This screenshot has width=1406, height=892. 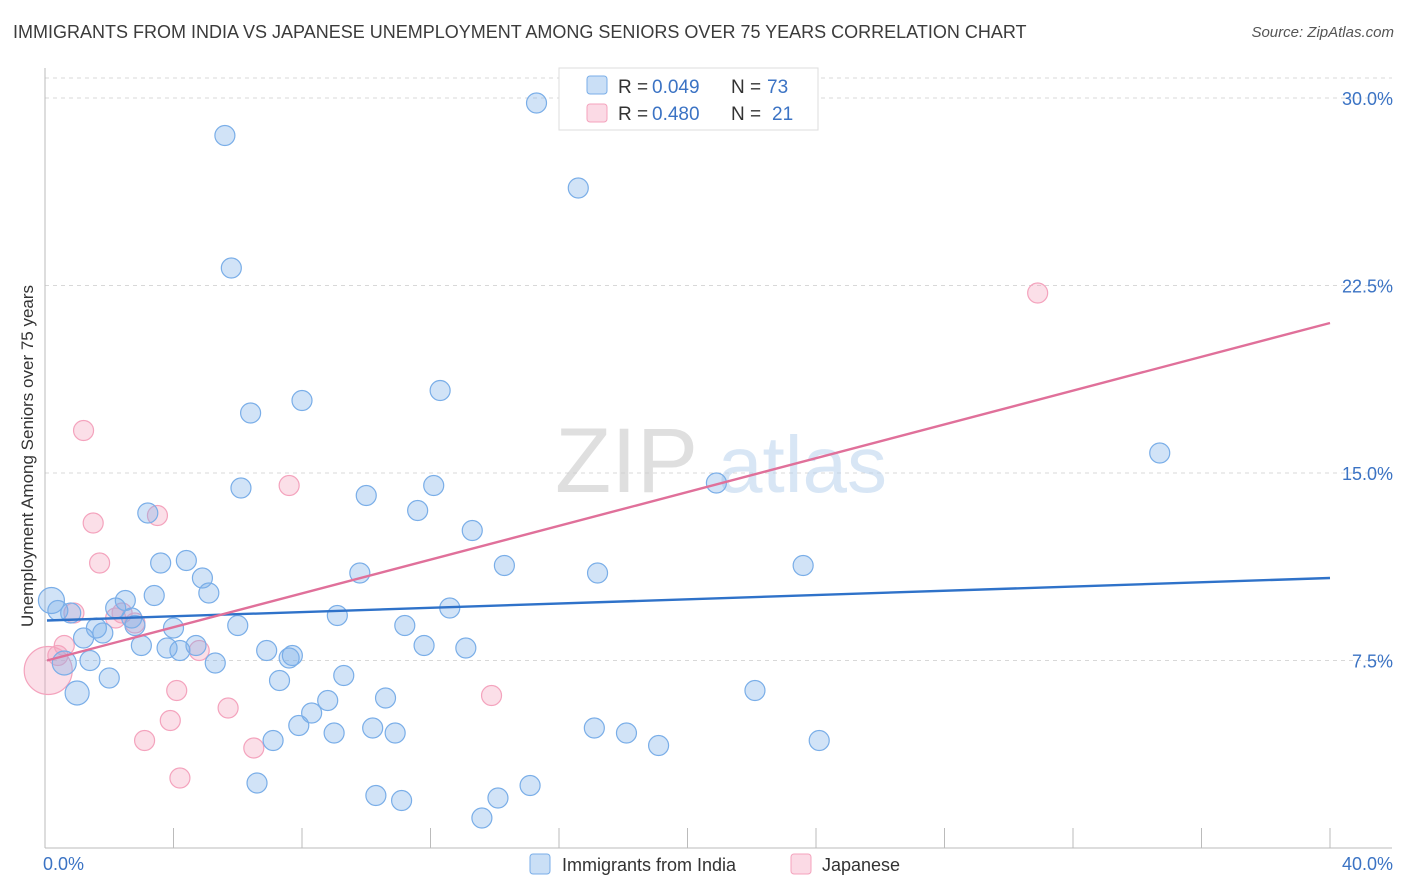 I want to click on y-tick-label: 30.0%, so click(x=1367, y=99).